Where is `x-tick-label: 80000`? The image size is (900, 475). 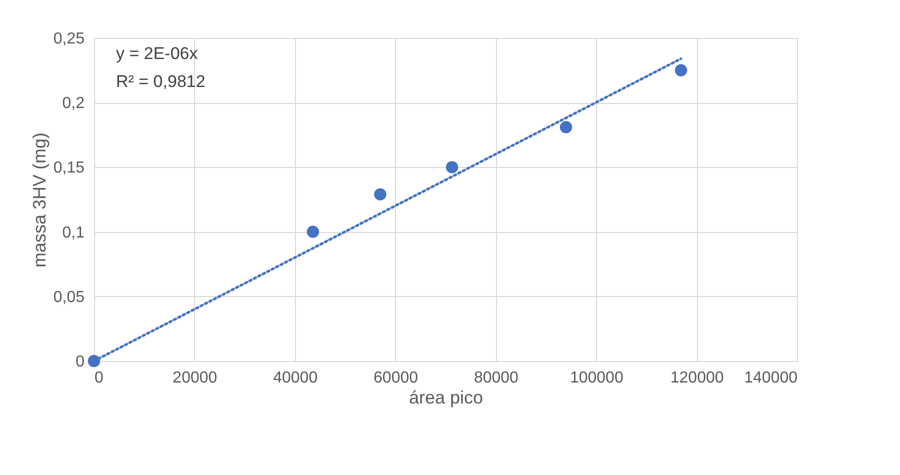 x-tick-label: 80000 is located at coordinates (496, 378).